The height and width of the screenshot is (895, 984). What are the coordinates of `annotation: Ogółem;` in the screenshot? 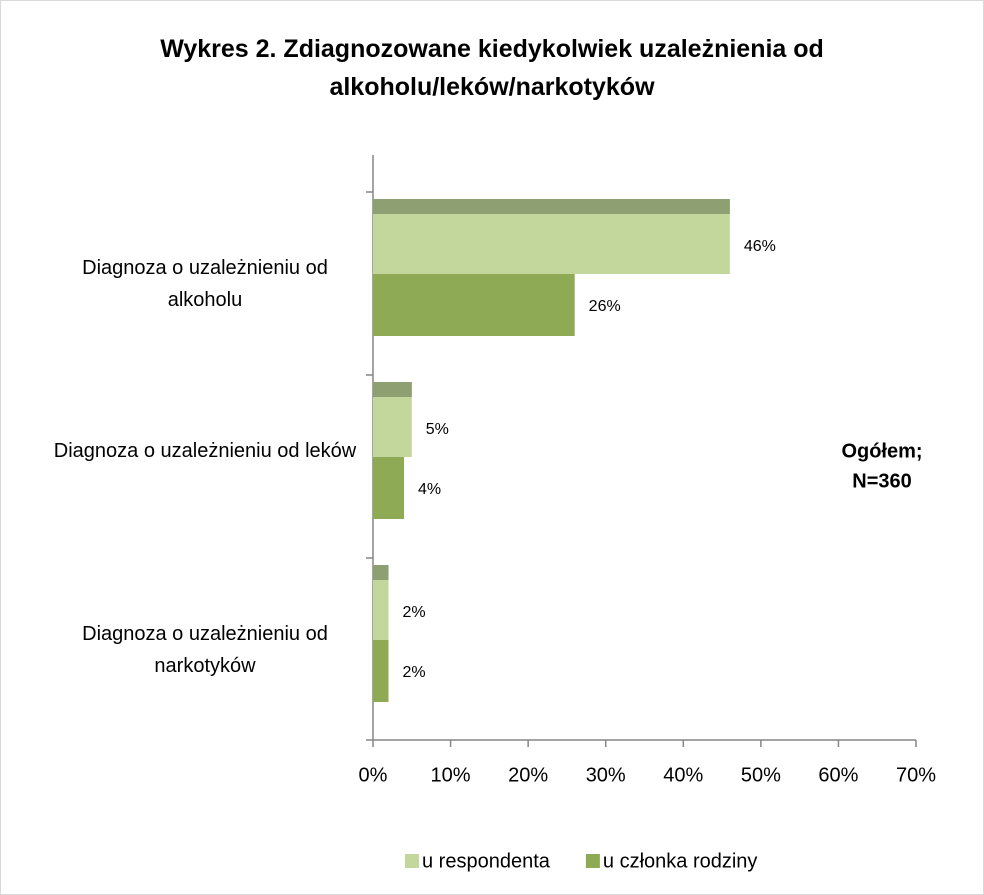 It's located at (881, 451).